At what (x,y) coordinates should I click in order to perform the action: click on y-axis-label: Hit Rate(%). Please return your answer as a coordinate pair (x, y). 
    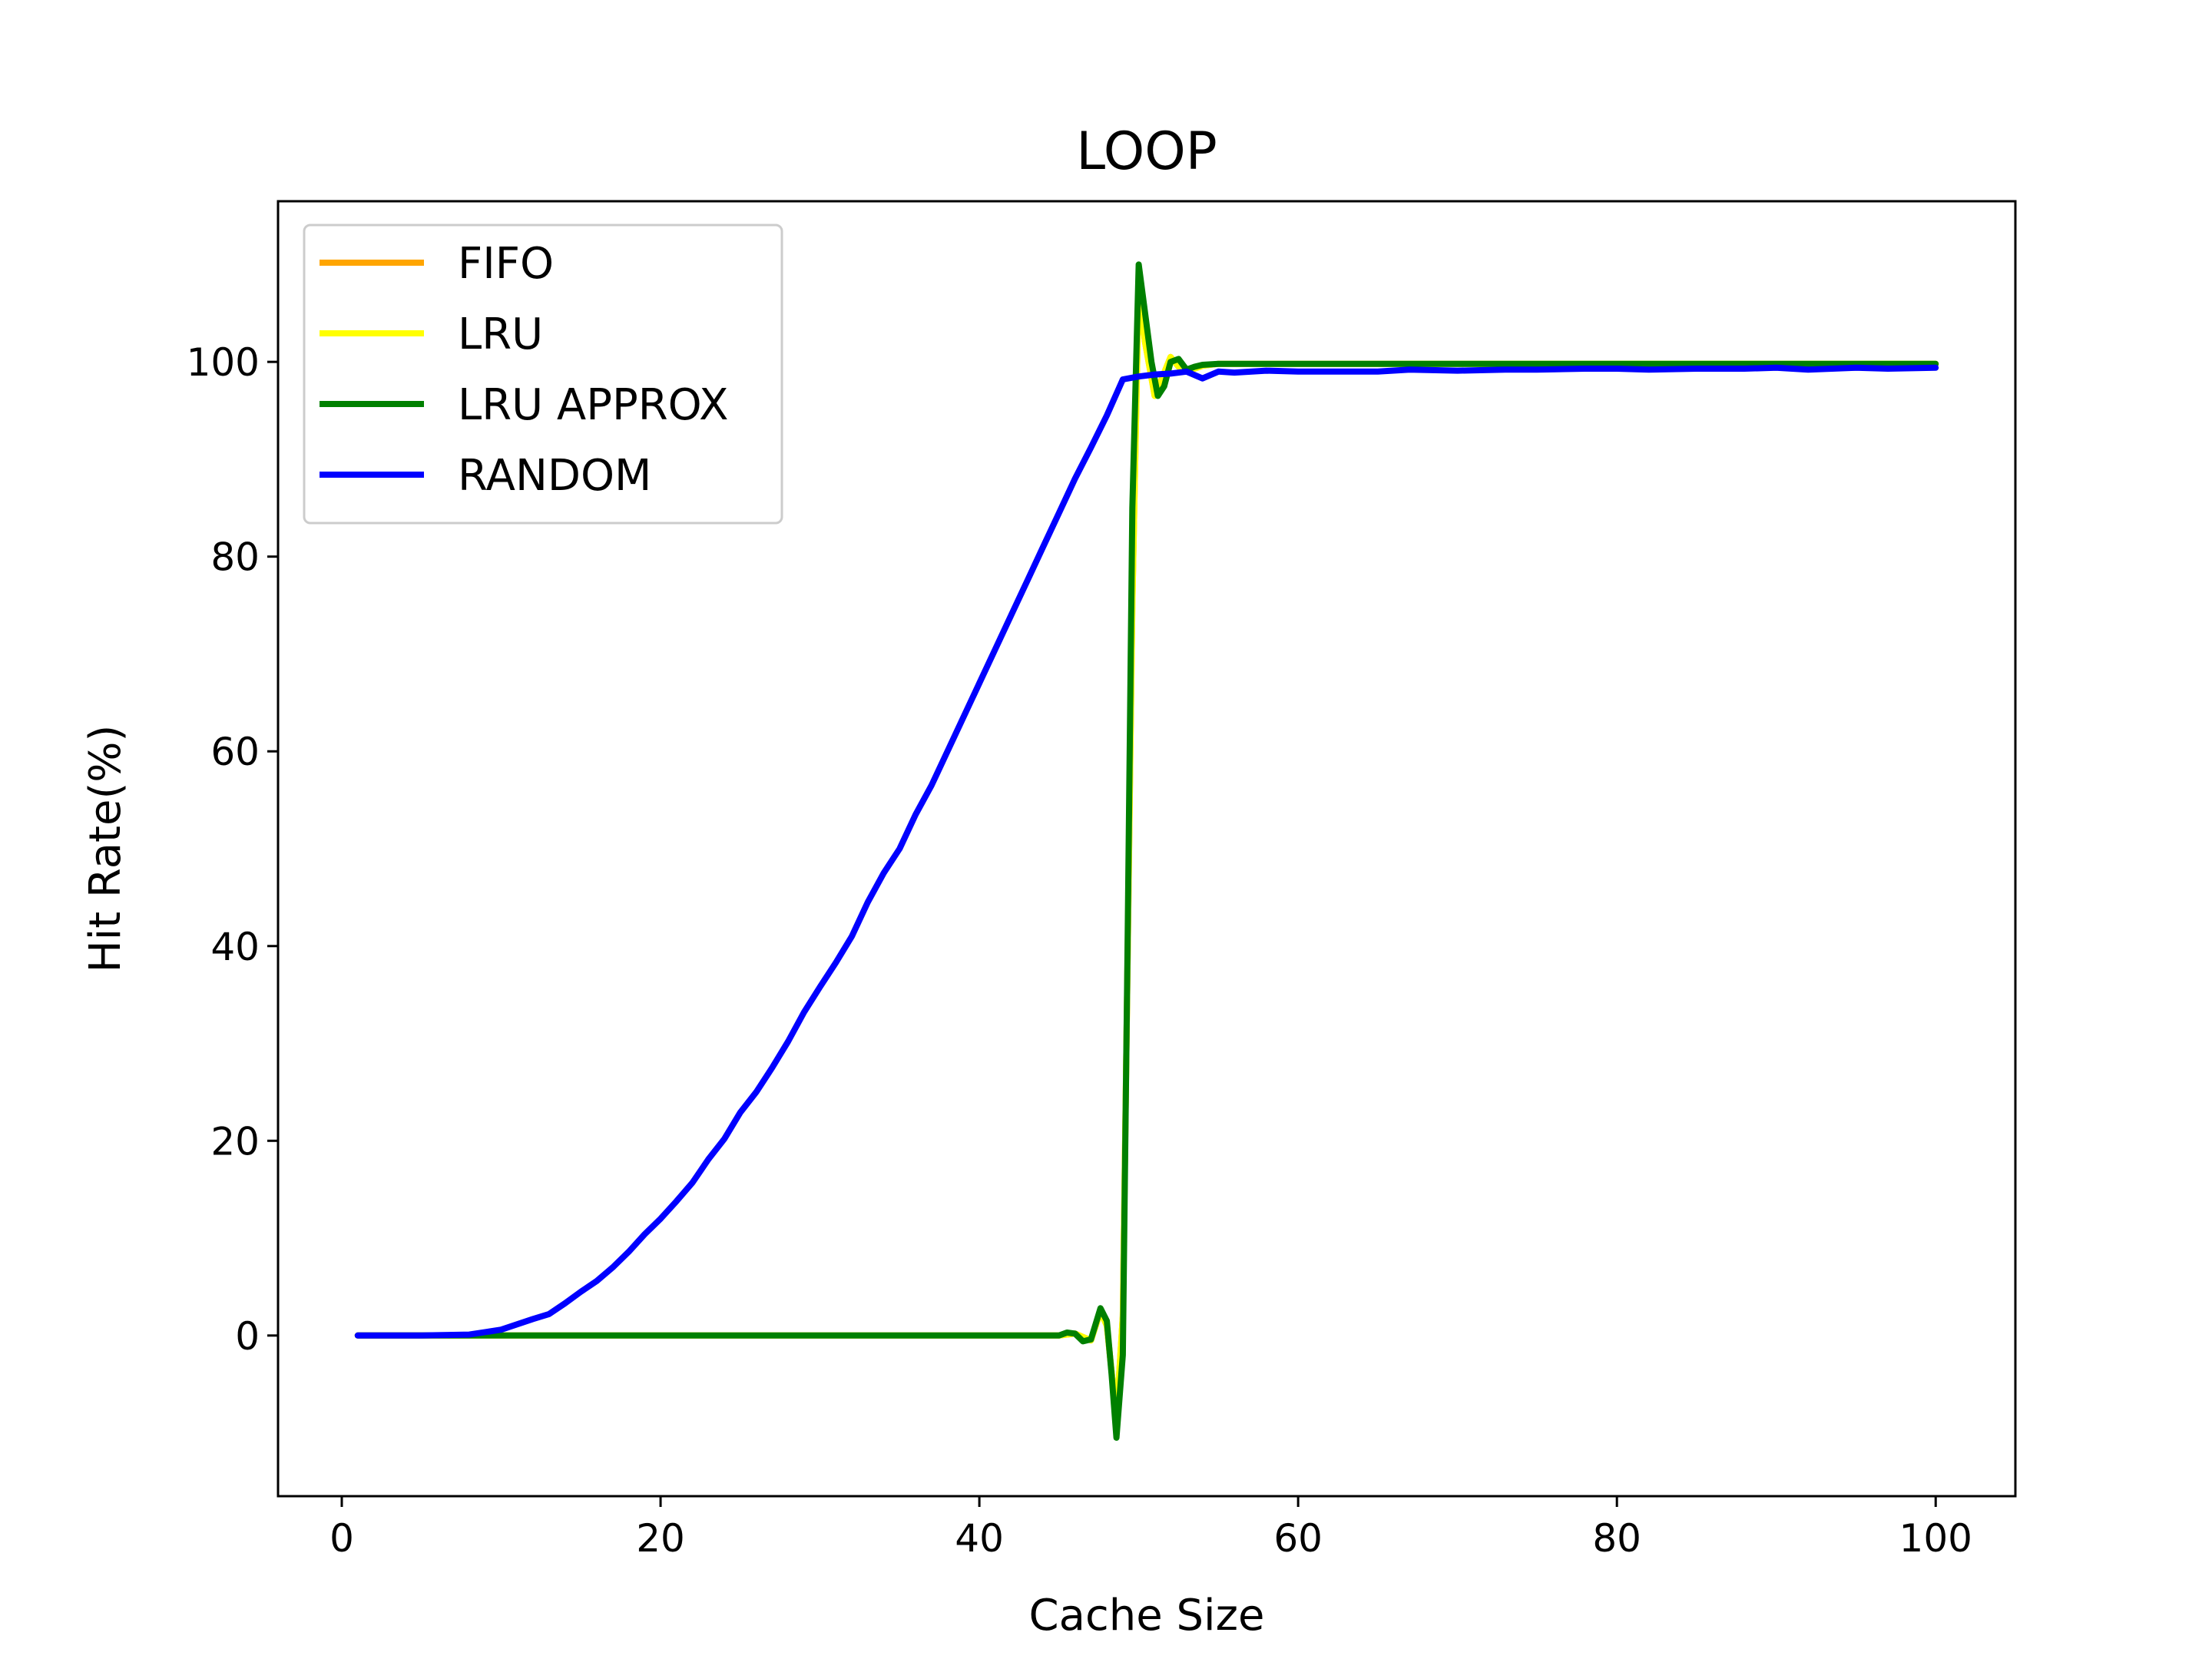
    Looking at the image, I should click on (106, 849).